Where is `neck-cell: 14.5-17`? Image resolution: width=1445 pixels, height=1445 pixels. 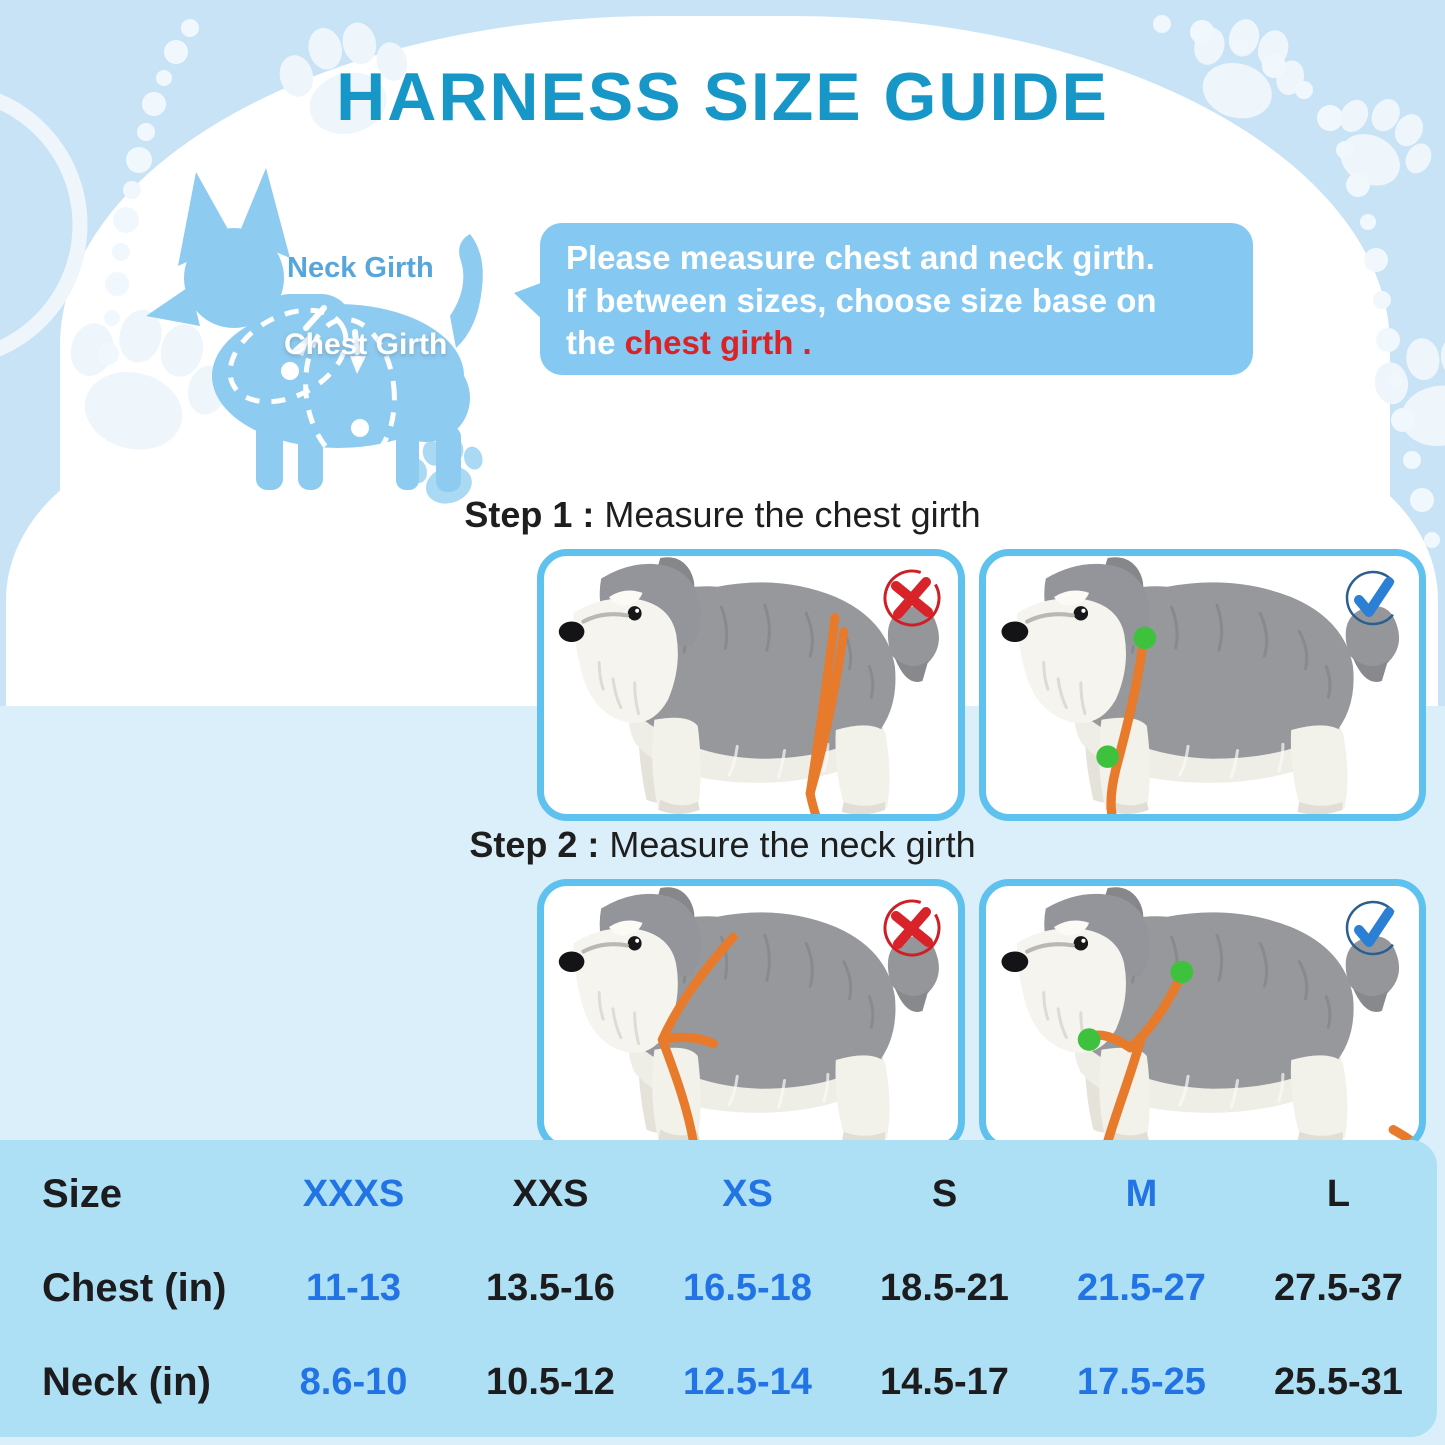
neck-cell: 14.5-17 is located at coordinates (944, 1381).